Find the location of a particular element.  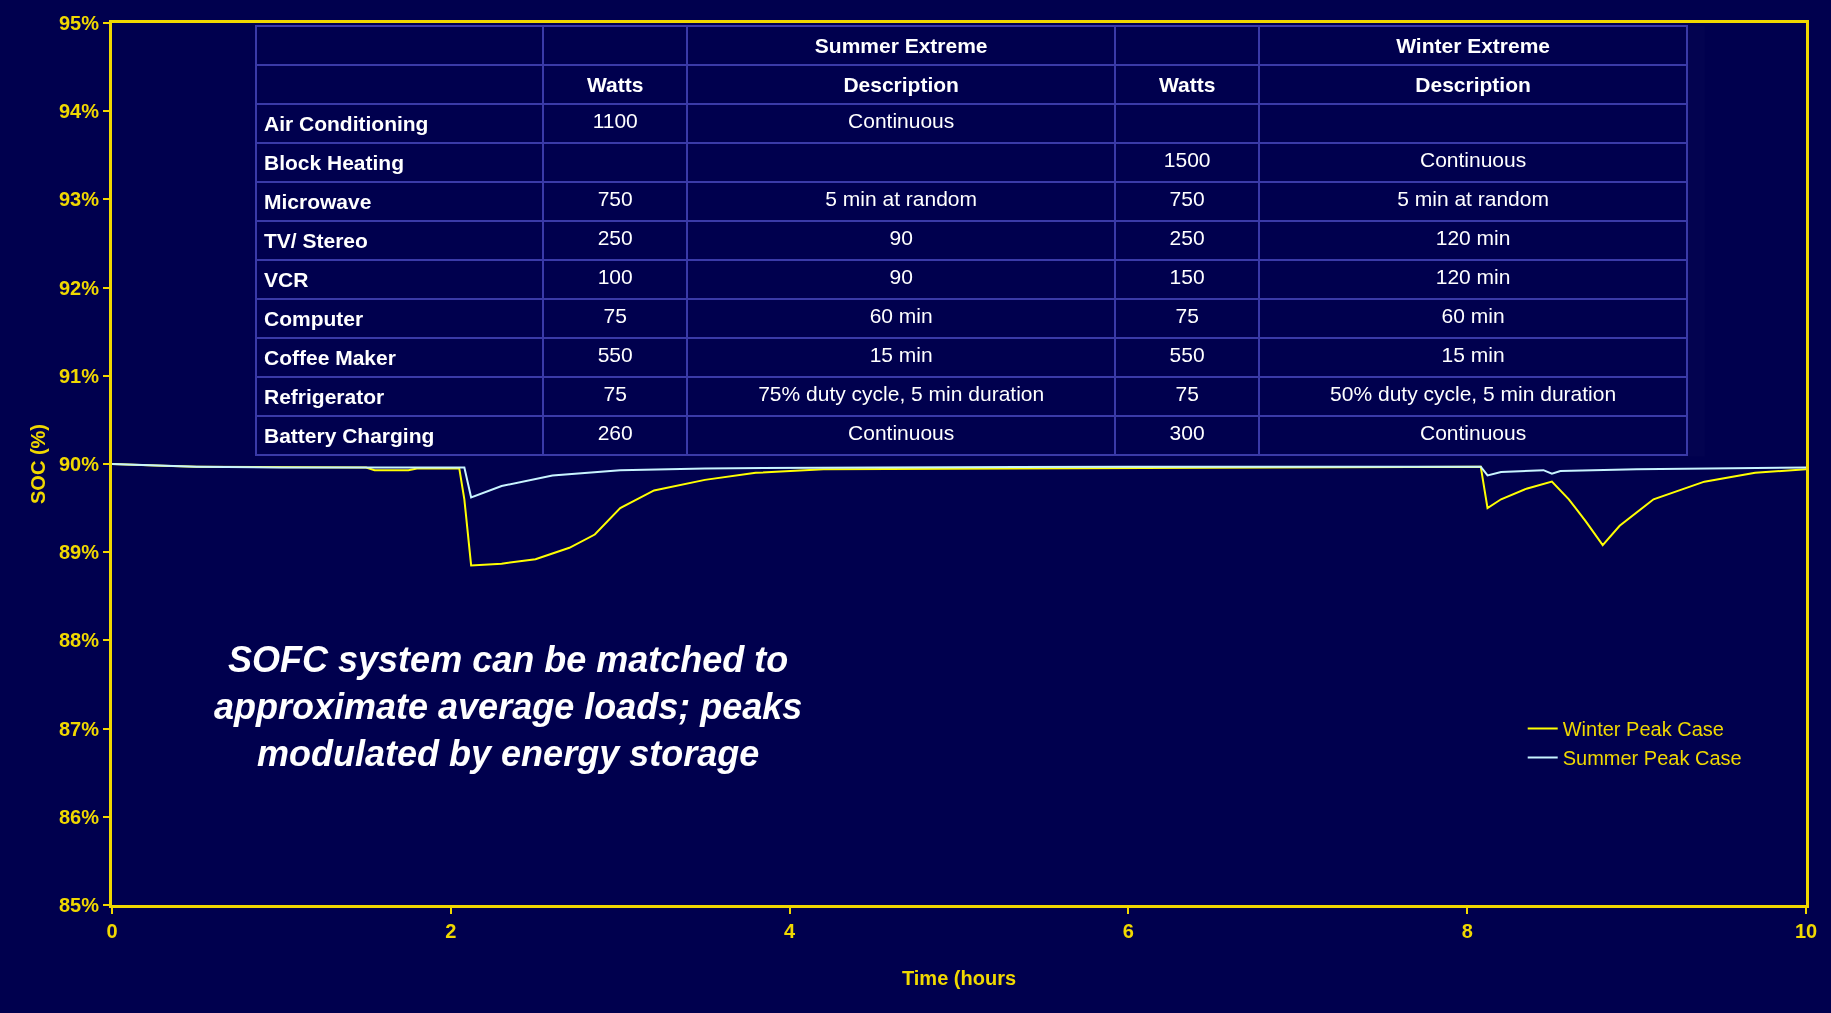

text: 100 is located at coordinates (615, 276).